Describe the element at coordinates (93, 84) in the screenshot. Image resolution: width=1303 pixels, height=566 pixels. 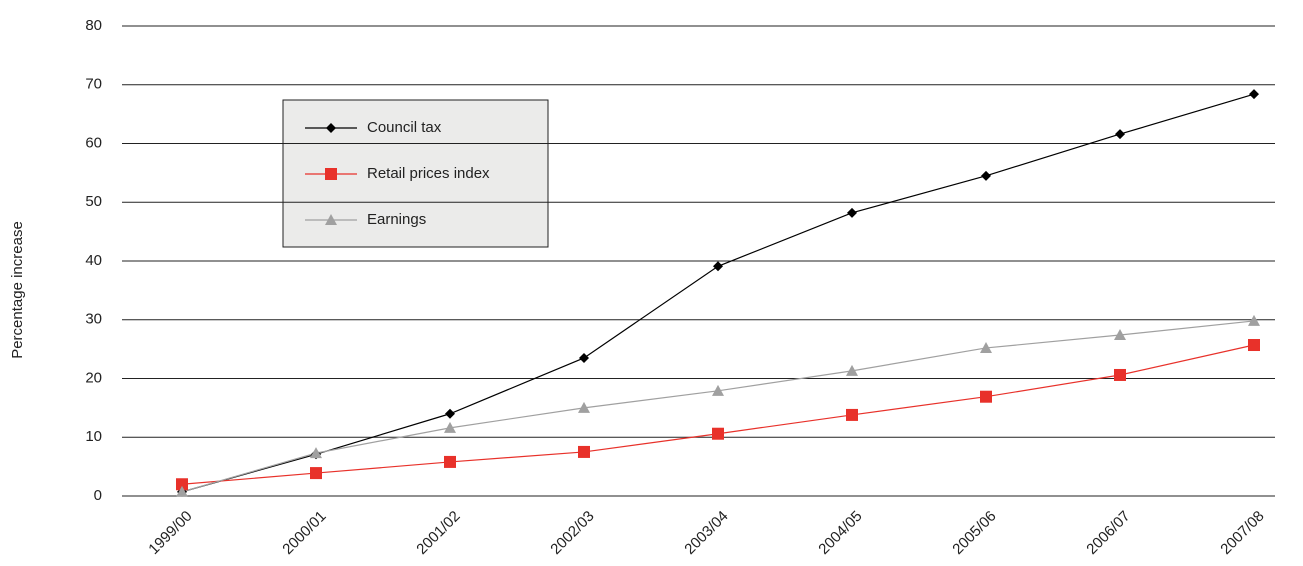
I see `y-tick-label: 70` at that location.